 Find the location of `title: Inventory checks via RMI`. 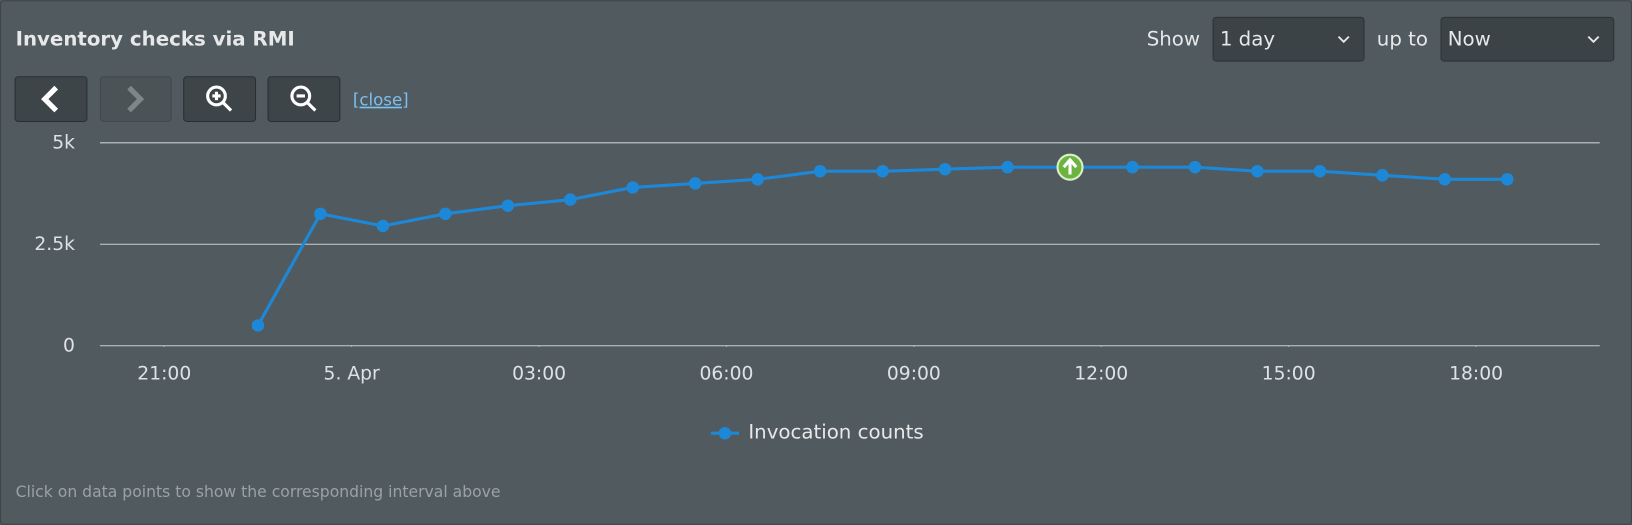

title: Inventory checks via RMI is located at coordinates (155, 38).